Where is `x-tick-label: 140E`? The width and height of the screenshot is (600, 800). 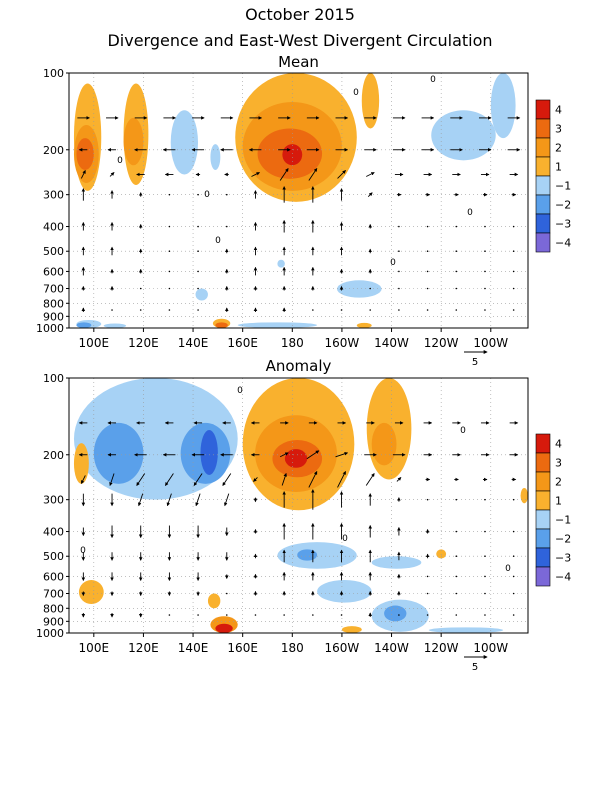 x-tick-label: 140E is located at coordinates (193, 648).